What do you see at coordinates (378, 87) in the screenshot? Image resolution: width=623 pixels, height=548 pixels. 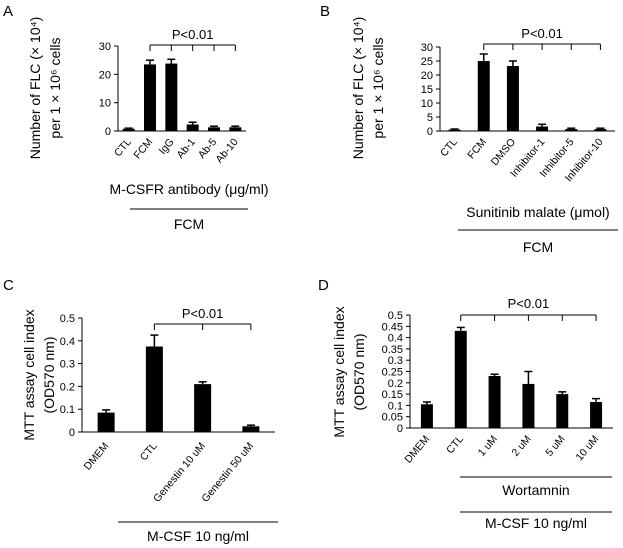 I see `panel-b-y-label-line: per 1 × 10⁶ cells` at bounding box center [378, 87].